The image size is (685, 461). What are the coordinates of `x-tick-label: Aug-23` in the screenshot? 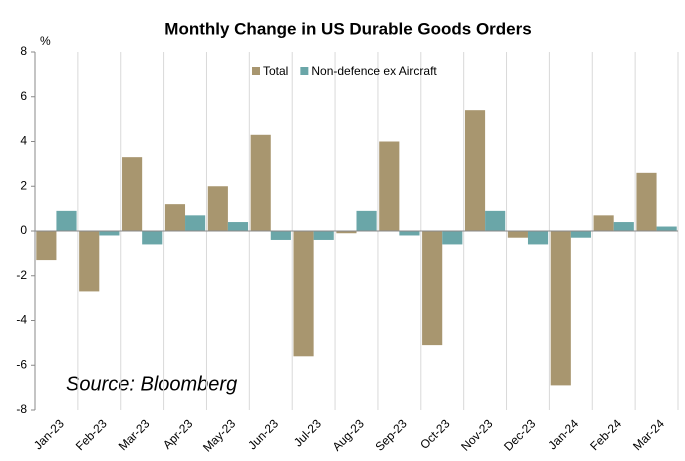 It's located at (348, 434).